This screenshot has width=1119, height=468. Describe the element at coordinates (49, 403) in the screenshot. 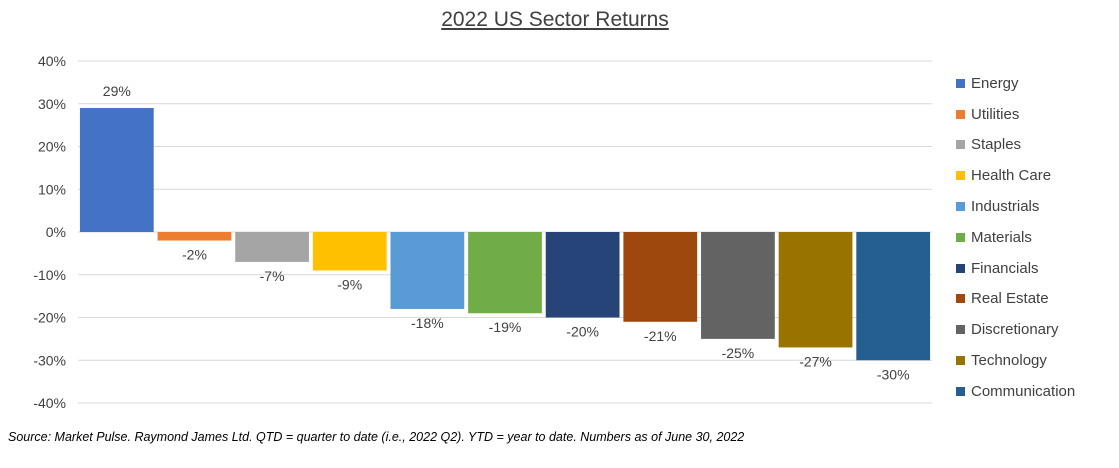

I see `y-tick-label: -40%` at that location.